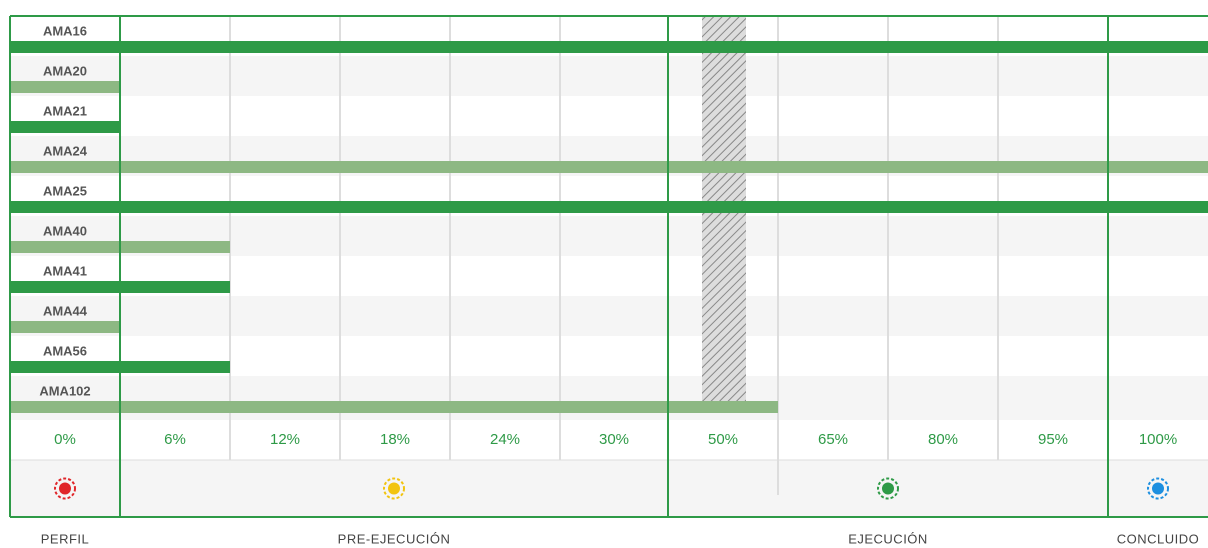  What do you see at coordinates (65, 310) in the screenshot?
I see `row-label: AMA44` at bounding box center [65, 310].